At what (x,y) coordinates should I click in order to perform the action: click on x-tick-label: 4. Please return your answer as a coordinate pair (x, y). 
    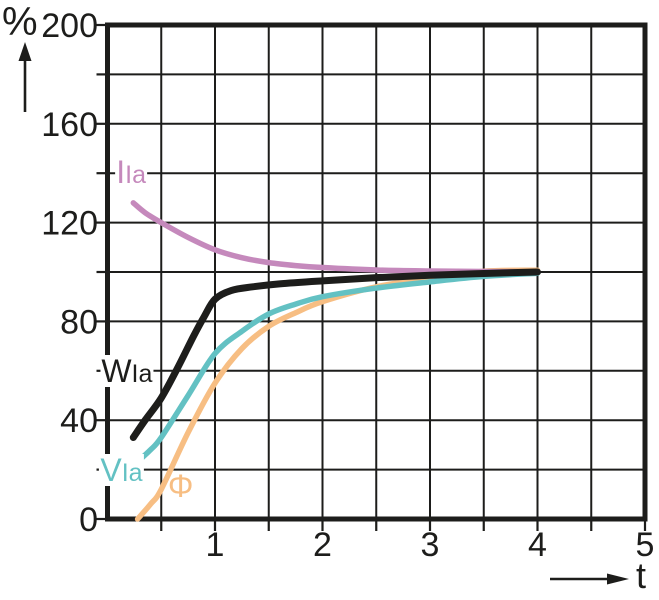
    Looking at the image, I should click on (537, 545).